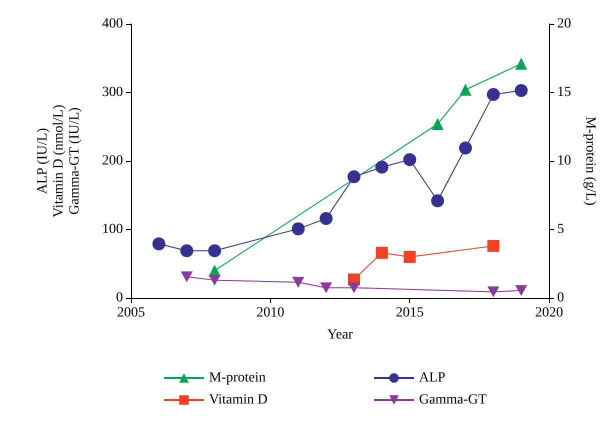 The height and width of the screenshot is (428, 614). What do you see at coordinates (238, 400) in the screenshot?
I see `legend-label: Vitamin D` at bounding box center [238, 400].